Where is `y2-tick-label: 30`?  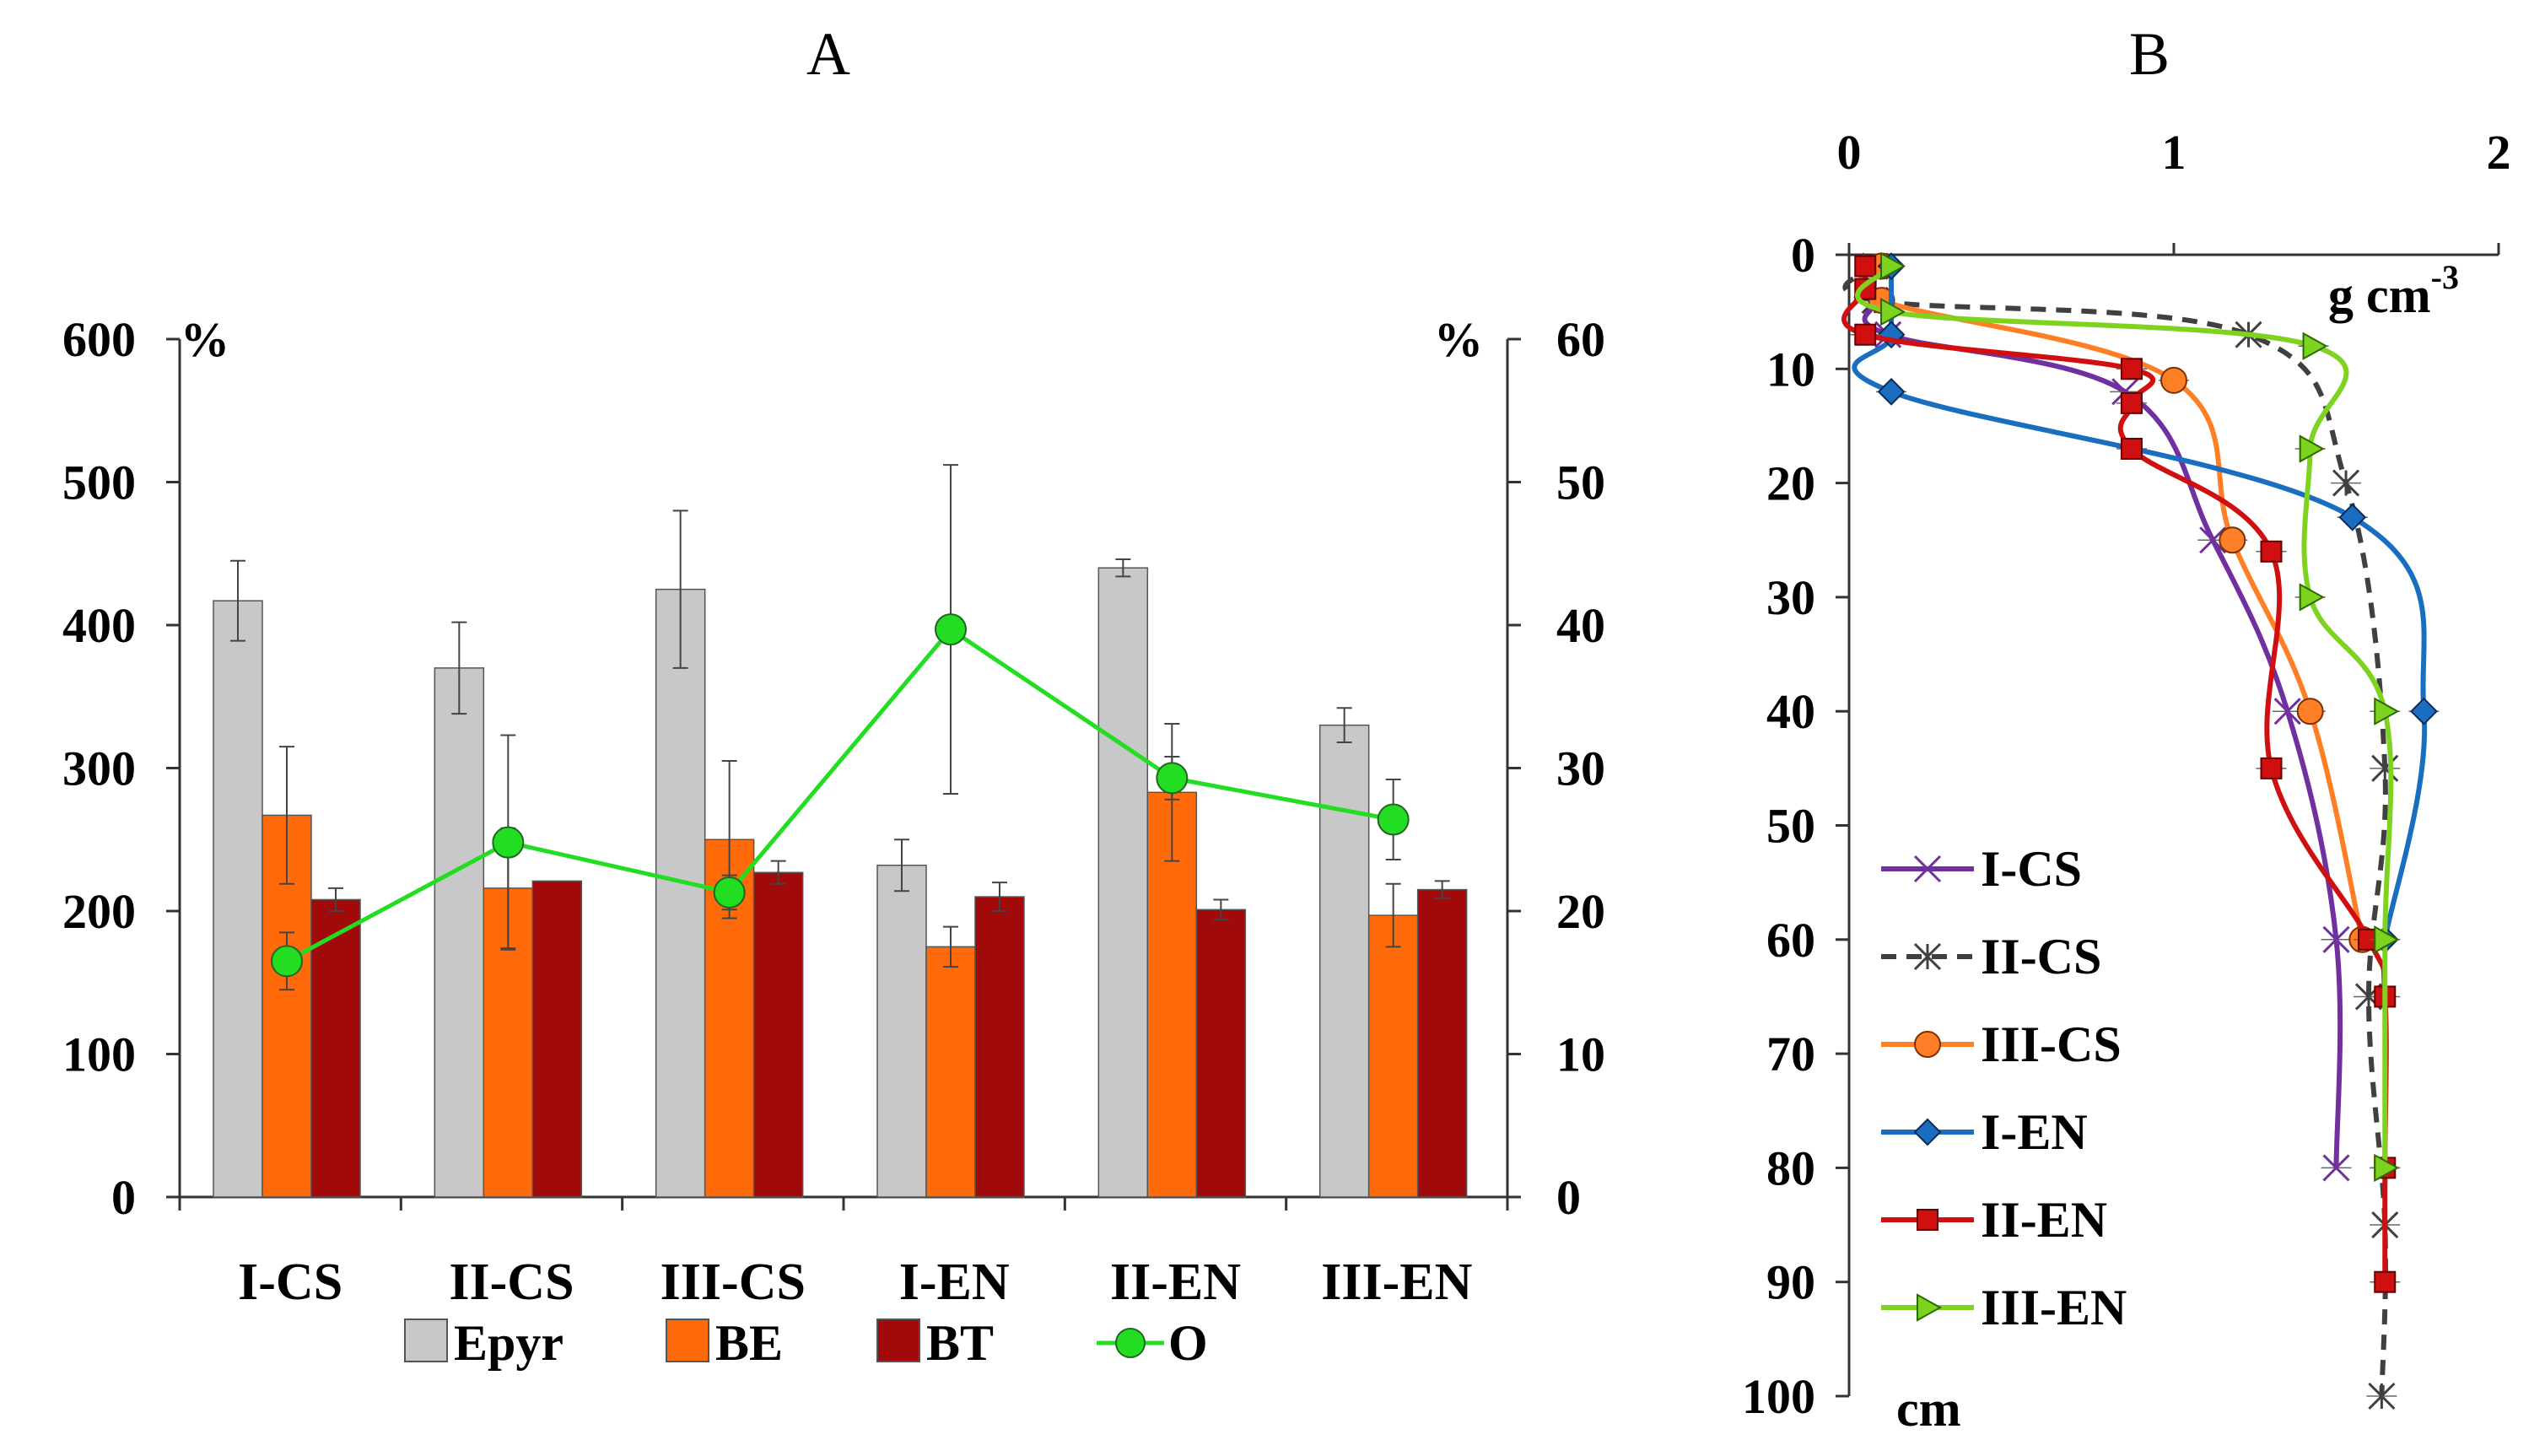 y2-tick-label: 30 is located at coordinates (1580, 768).